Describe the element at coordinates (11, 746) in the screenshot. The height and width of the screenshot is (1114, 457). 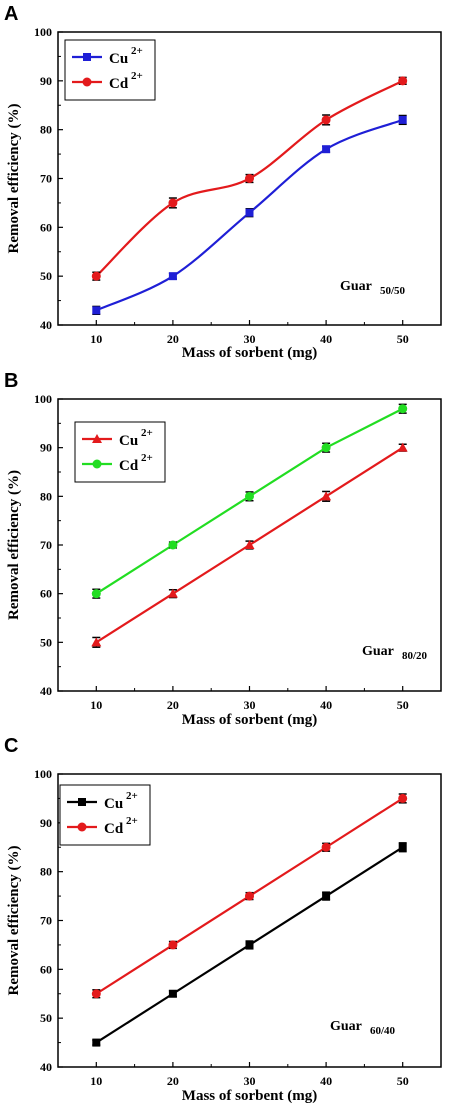
I see `panel-label: C` at that location.